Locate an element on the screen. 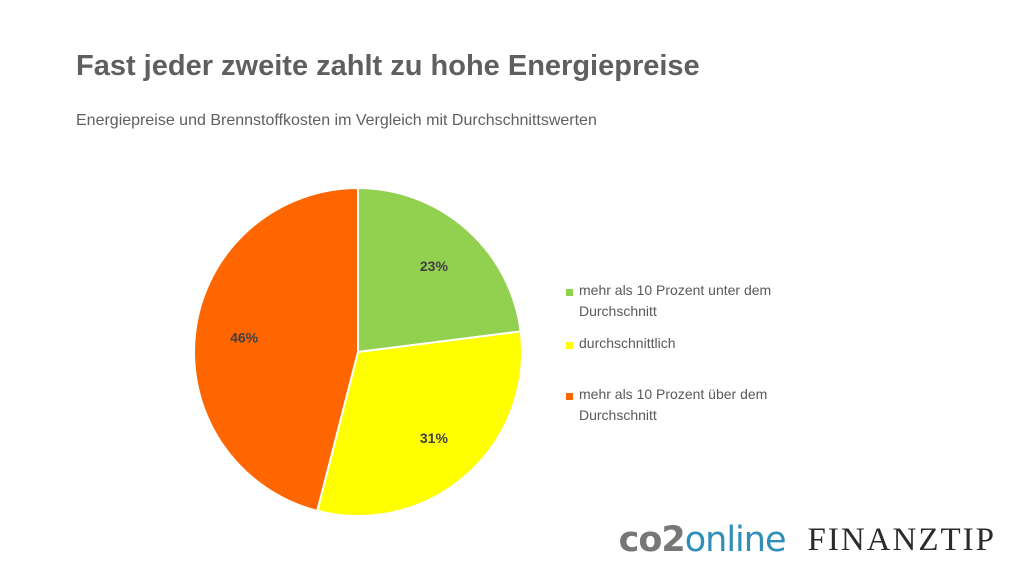 The image size is (1024, 576). pie-slice-average is located at coordinates (419, 423).